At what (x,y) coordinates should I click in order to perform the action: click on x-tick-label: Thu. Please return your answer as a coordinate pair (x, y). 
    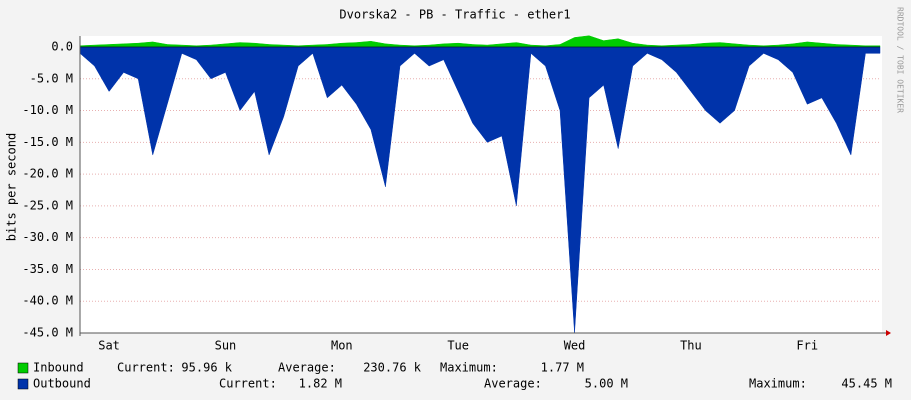
    Looking at the image, I should click on (691, 346).